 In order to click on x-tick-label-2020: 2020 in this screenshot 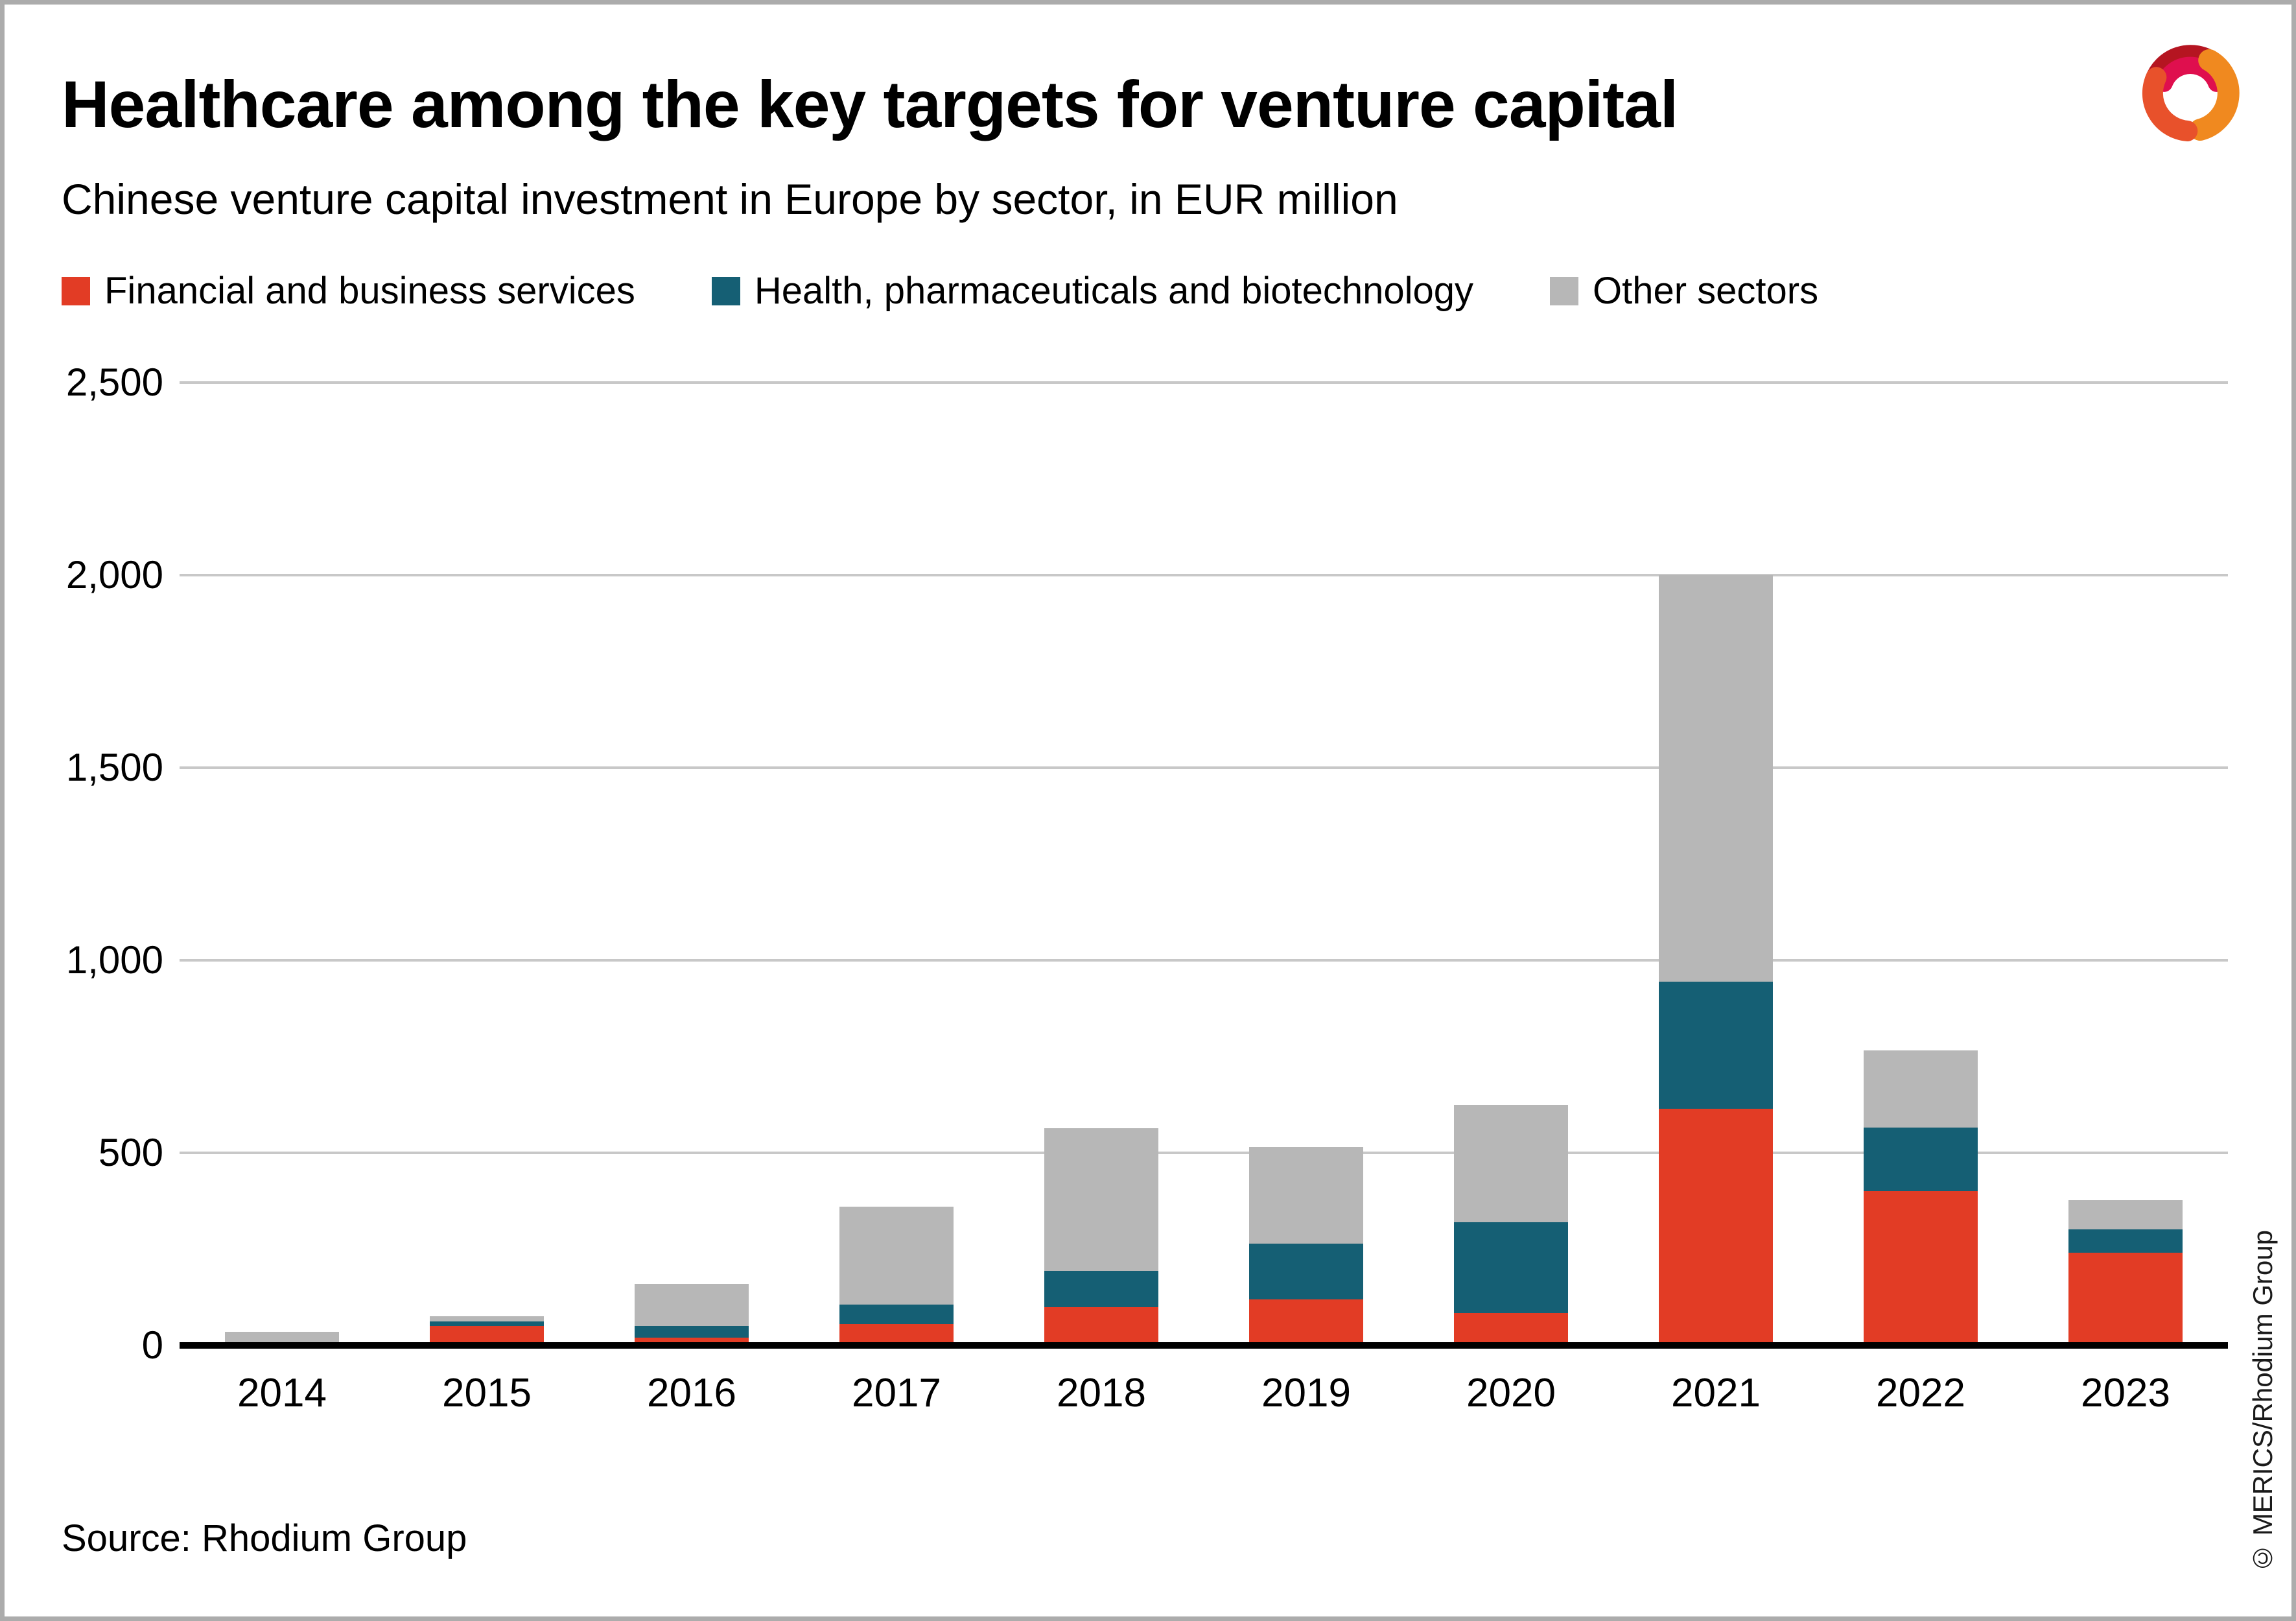, I will do `click(1511, 1393)`.